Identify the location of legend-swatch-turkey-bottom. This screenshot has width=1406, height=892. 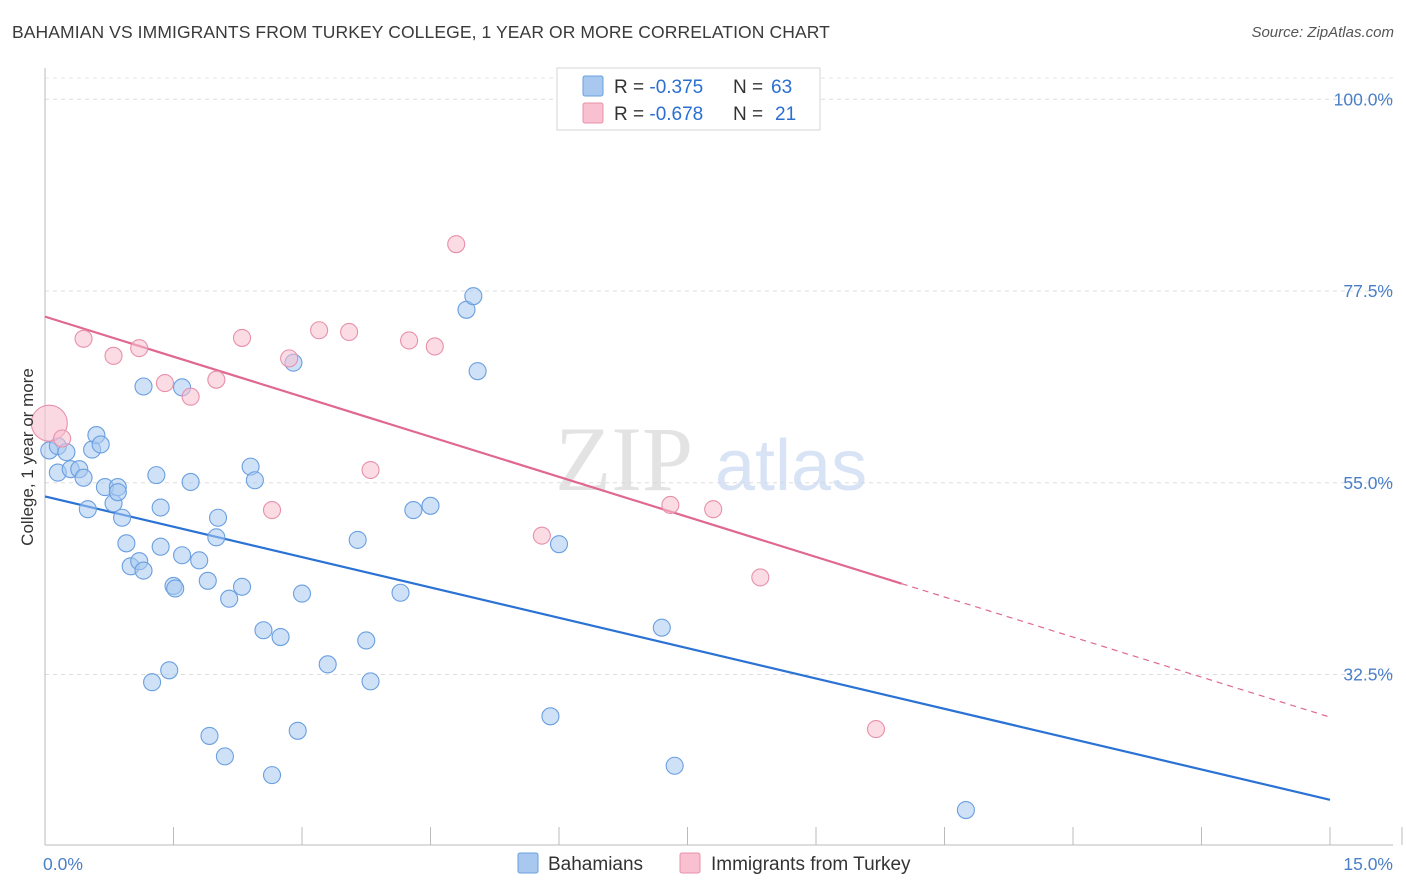
(690, 863).